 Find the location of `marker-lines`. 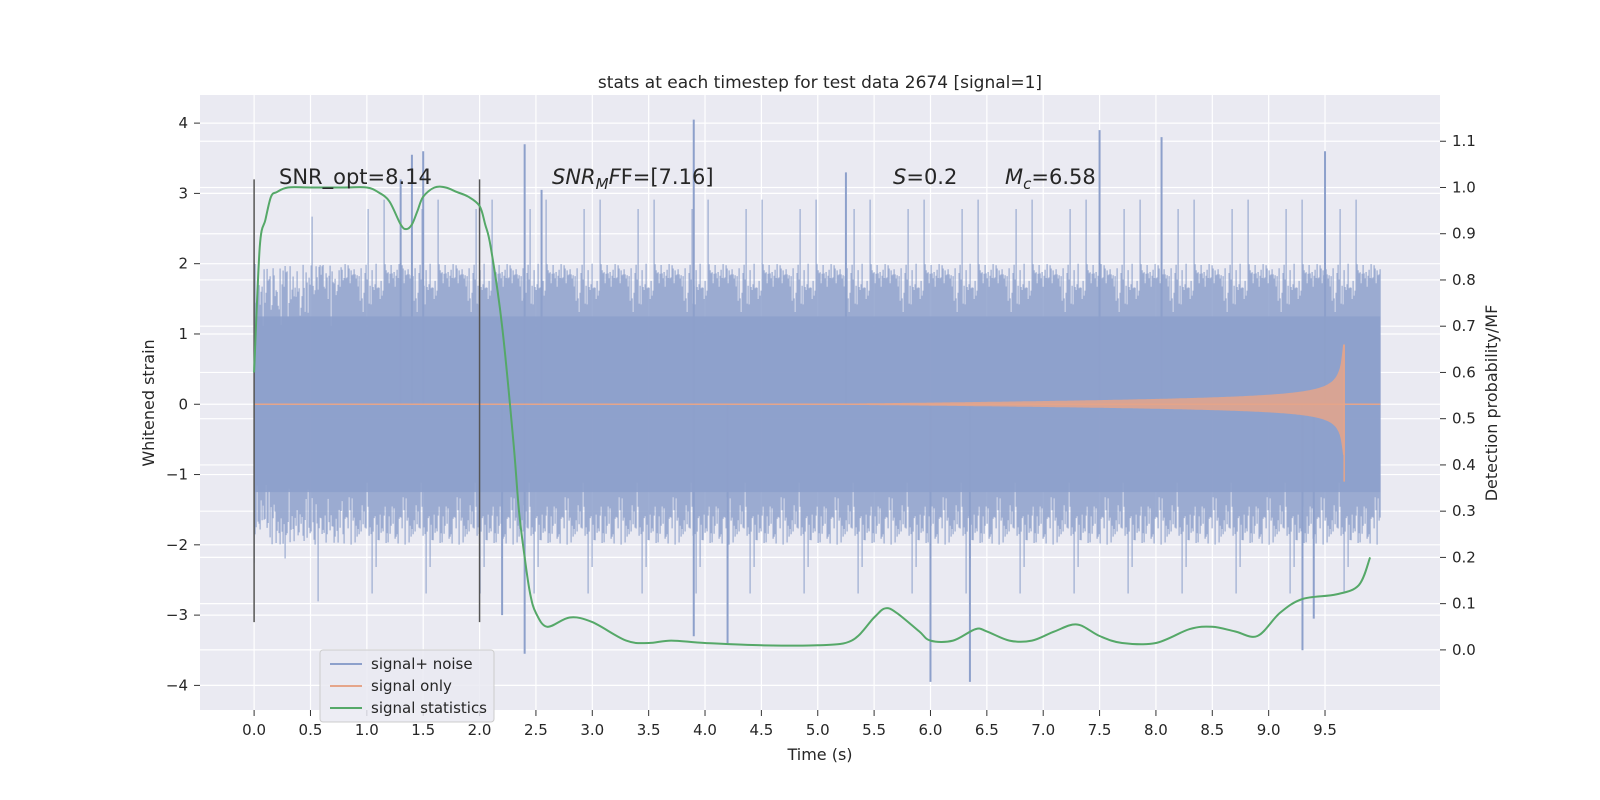

marker-lines is located at coordinates (367, 401).